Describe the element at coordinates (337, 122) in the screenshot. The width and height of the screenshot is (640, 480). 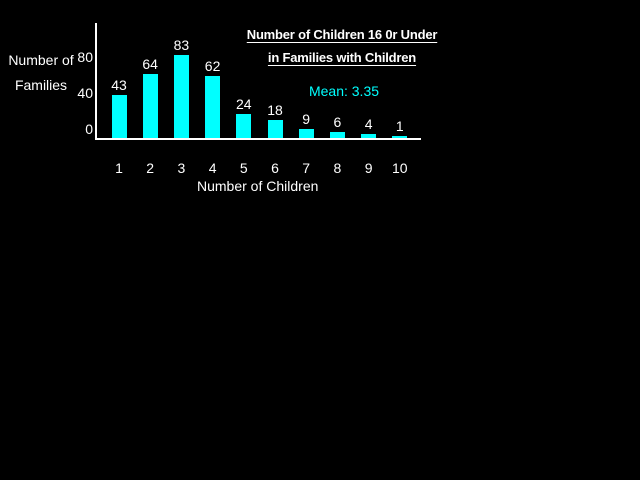
I see `bar-value-label-8: 6` at that location.